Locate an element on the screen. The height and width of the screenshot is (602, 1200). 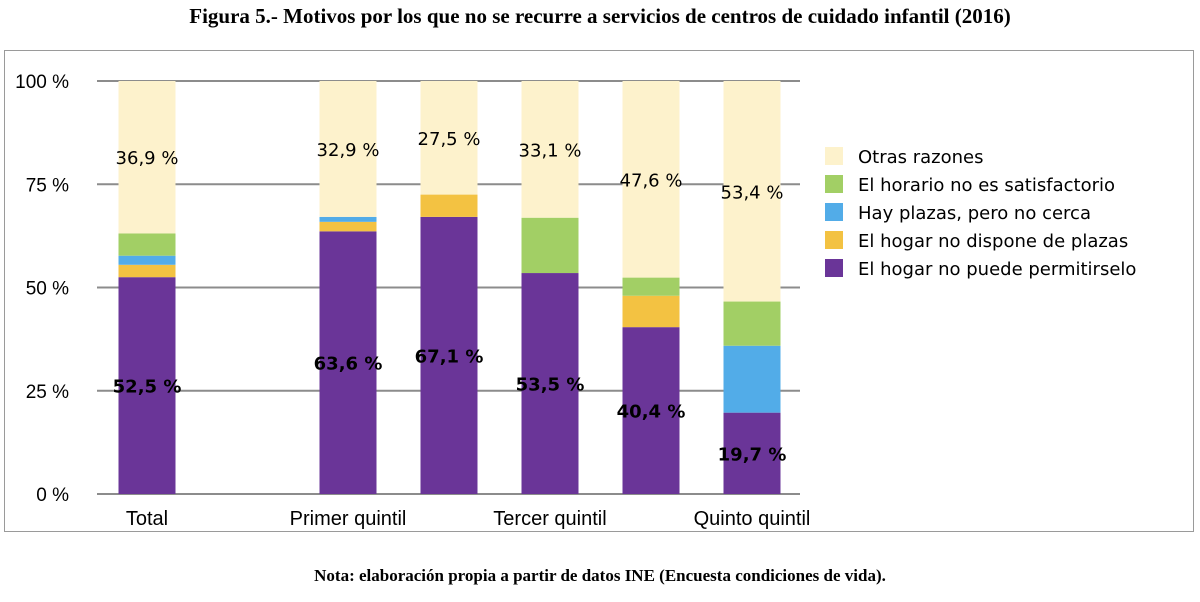
data-label: 67,1 % is located at coordinates (449, 356).